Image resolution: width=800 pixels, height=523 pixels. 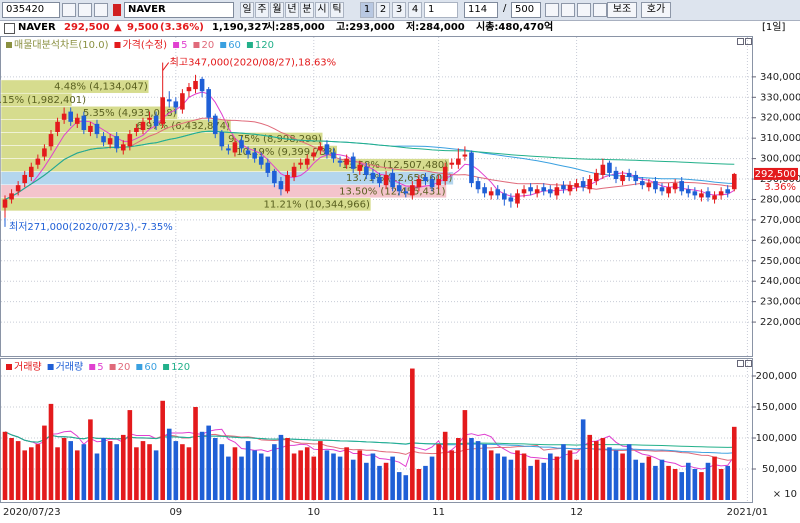 What do you see at coordinates (780, 322) in the screenshot?
I see `y-tick-label: 220,000` at bounding box center [780, 322].